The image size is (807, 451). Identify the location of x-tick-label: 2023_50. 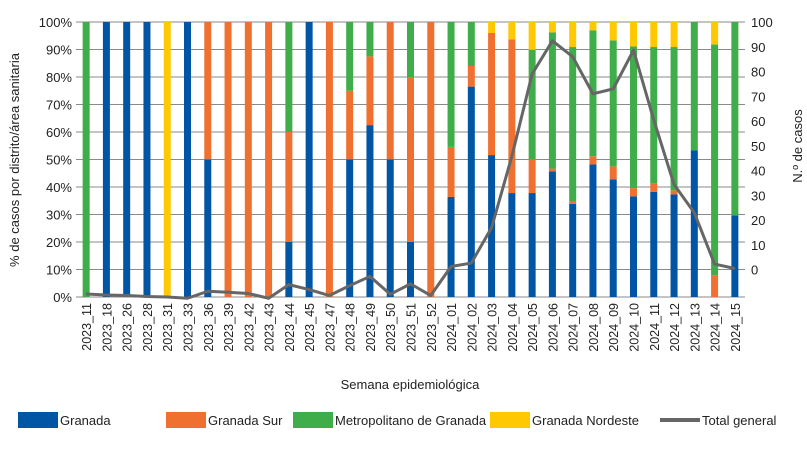
(391, 327).